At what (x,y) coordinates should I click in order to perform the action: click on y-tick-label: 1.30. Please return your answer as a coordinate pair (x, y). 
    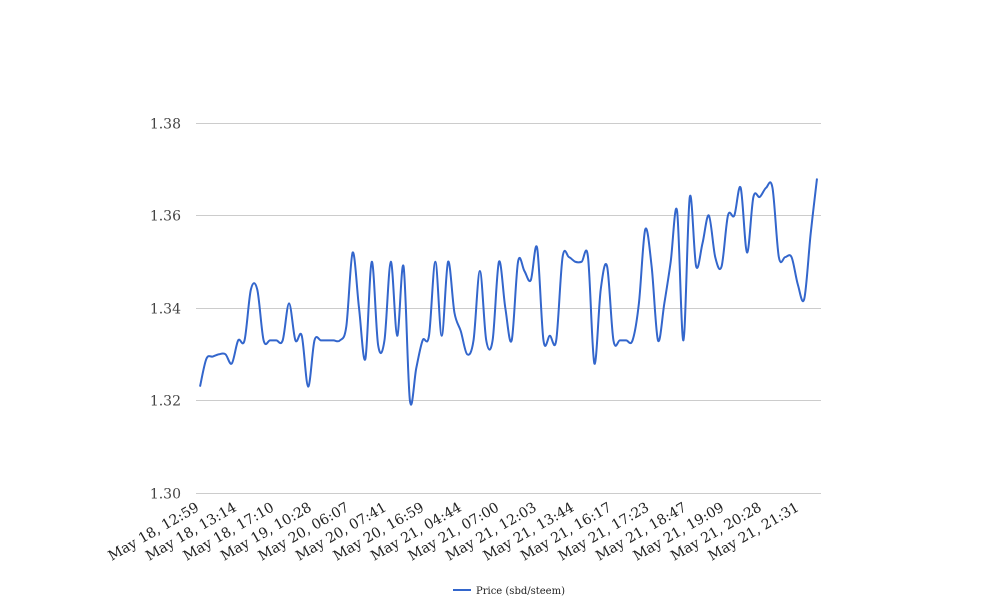
    Looking at the image, I should click on (165, 495).